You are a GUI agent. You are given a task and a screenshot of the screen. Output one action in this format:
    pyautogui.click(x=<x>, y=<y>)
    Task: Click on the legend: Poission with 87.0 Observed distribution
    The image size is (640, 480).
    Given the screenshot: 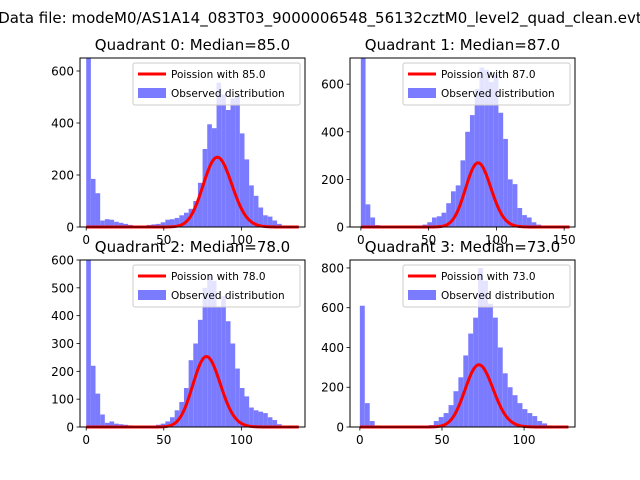 What is the action you would take?
    pyautogui.click(x=486, y=84)
    